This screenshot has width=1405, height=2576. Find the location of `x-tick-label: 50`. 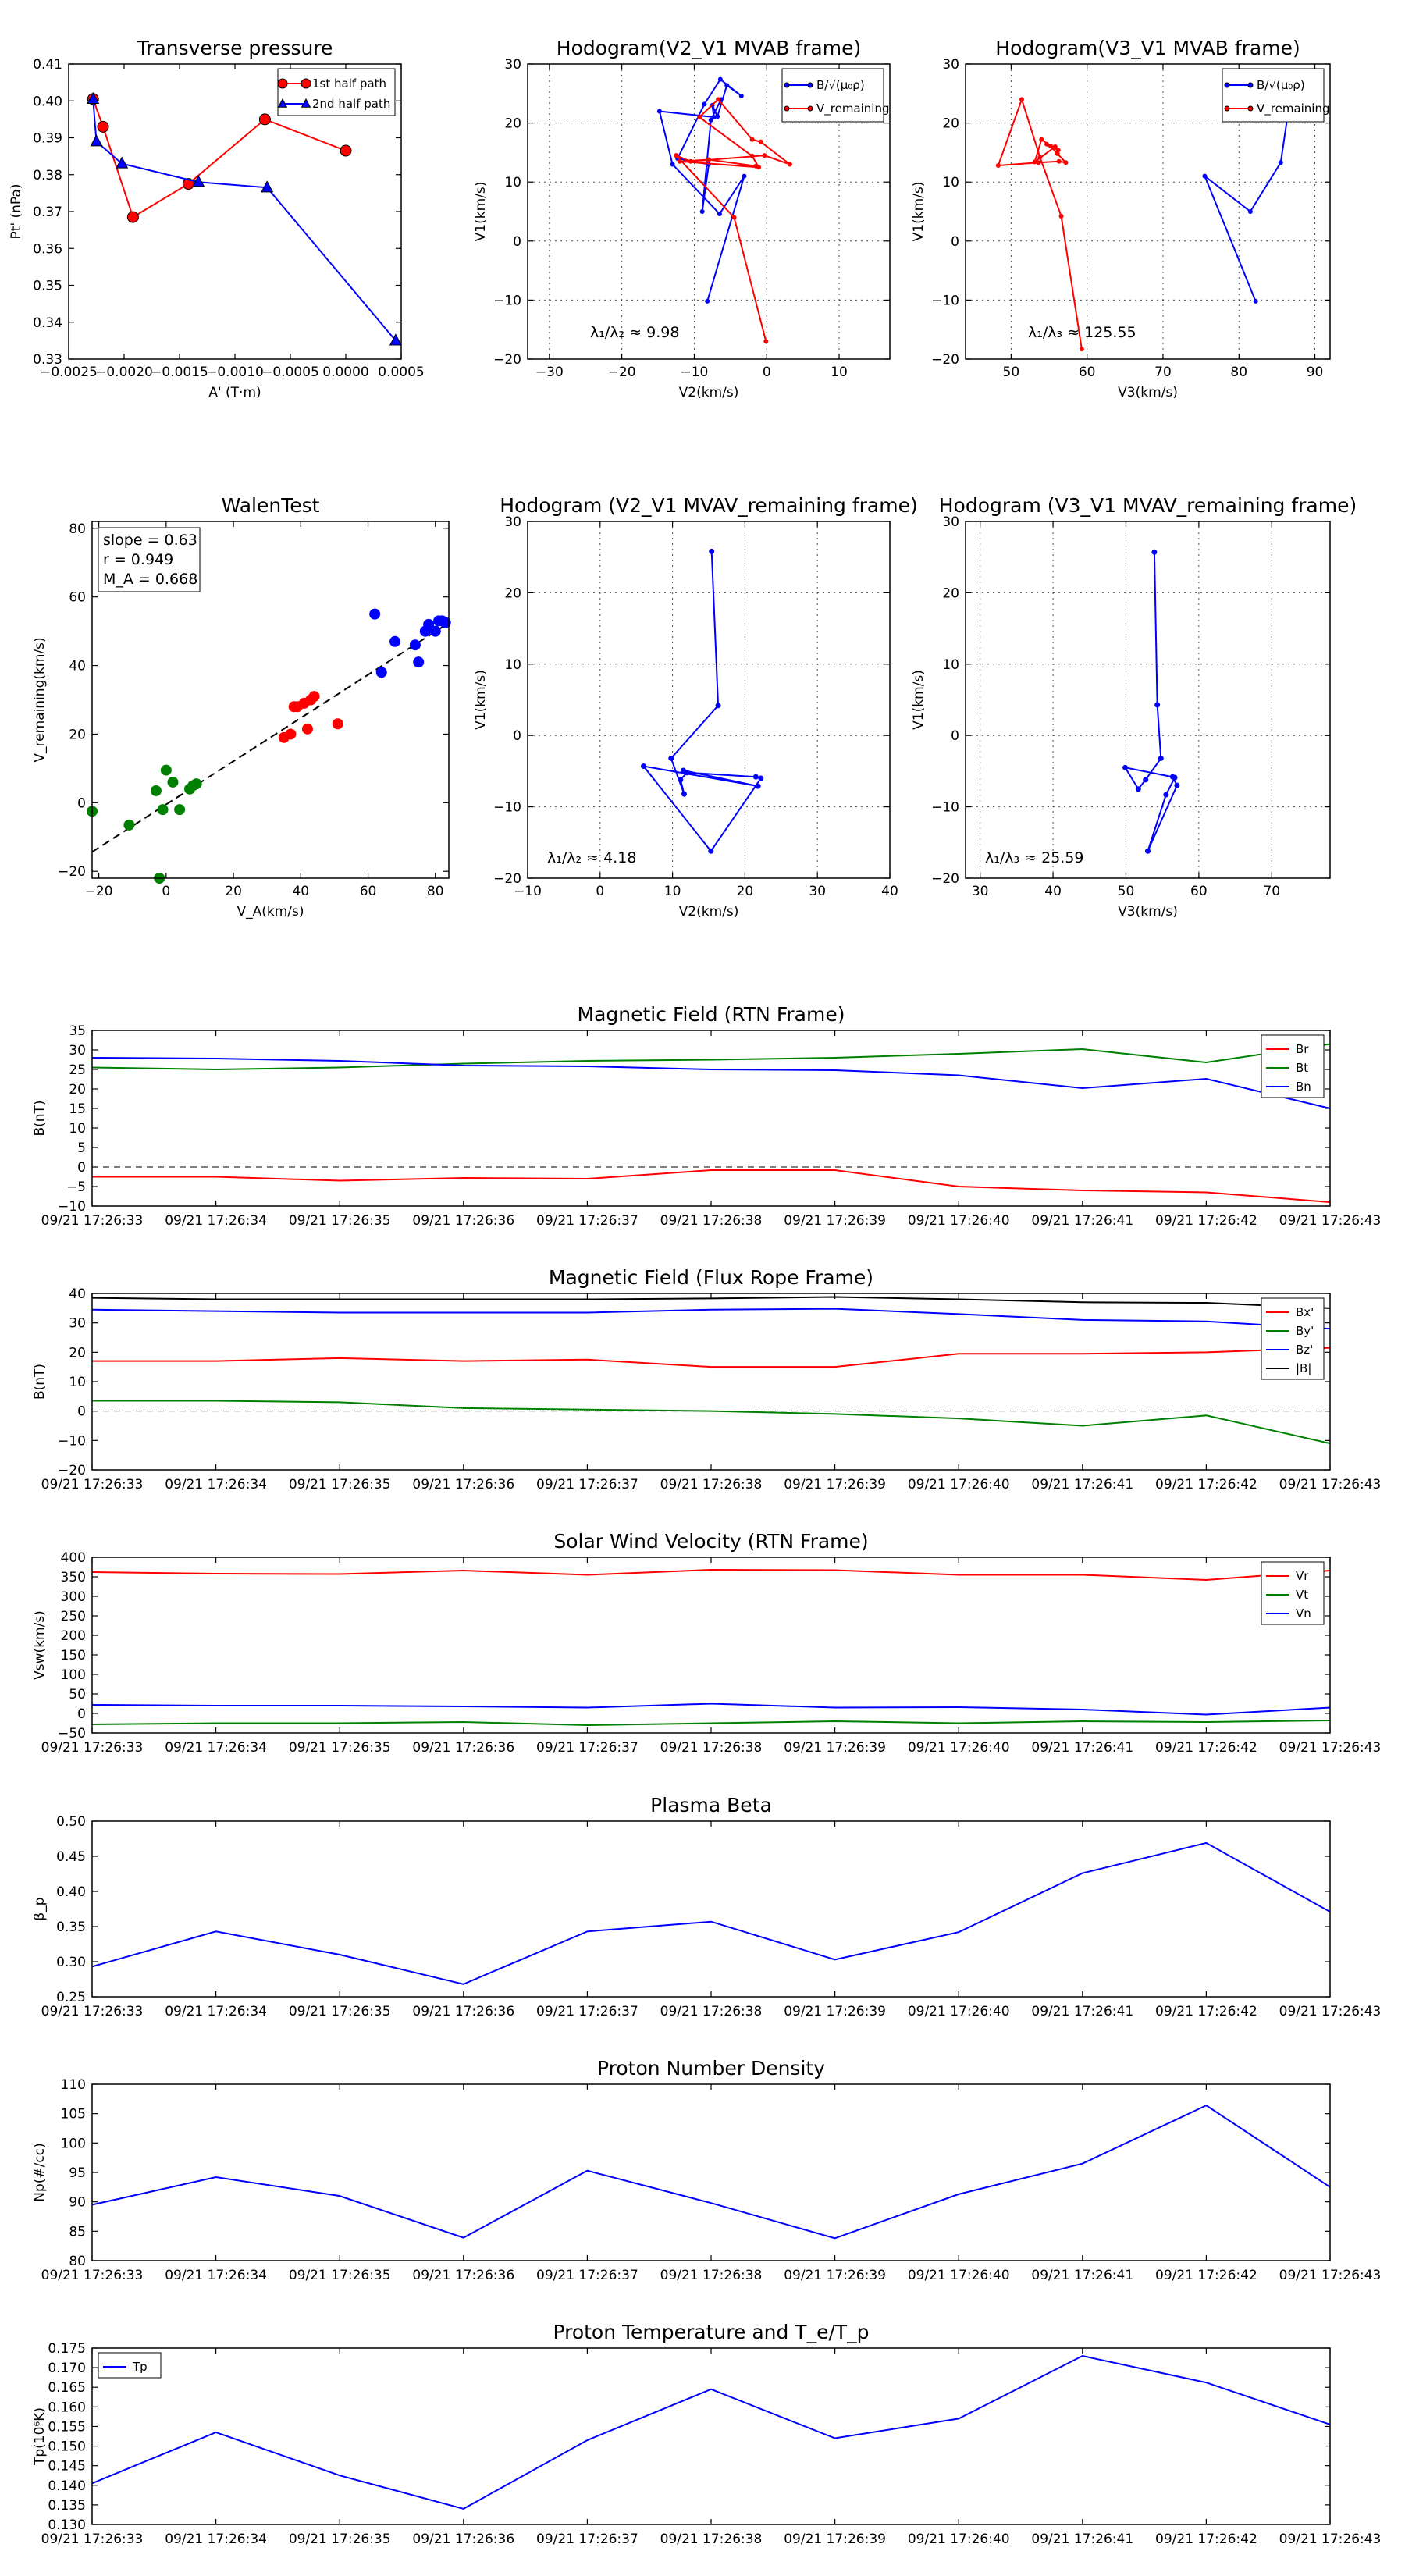

x-tick-label: 50 is located at coordinates (1127, 891).